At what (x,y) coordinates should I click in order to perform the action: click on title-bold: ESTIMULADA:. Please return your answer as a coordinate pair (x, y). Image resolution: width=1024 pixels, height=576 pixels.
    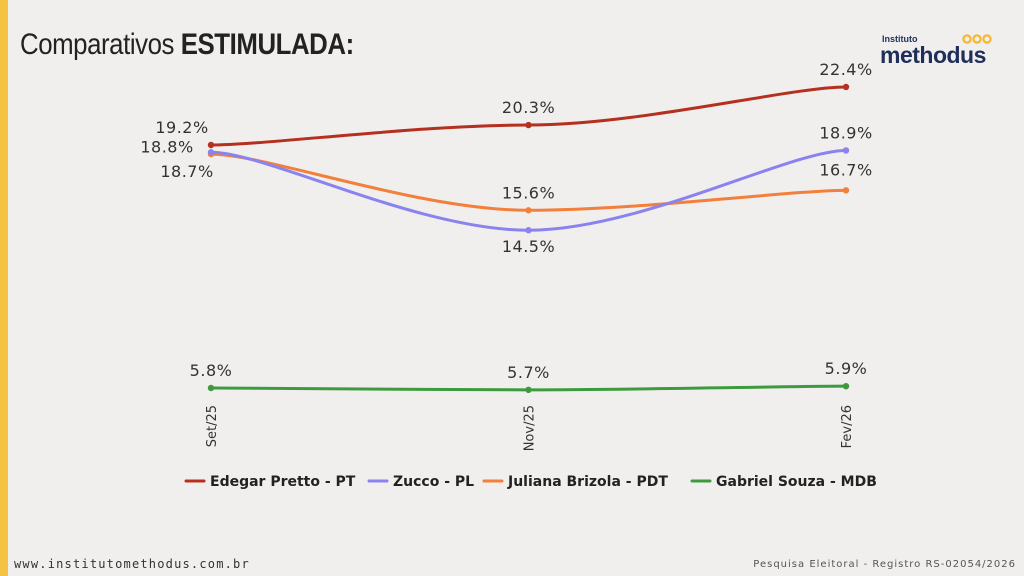
    Looking at the image, I should click on (267, 44).